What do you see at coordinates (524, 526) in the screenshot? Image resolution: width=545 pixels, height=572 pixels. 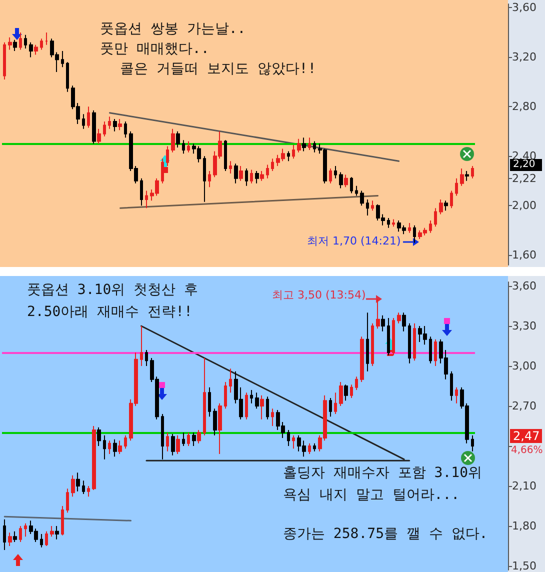 I see `y-tick-label: 1,80` at bounding box center [524, 526].